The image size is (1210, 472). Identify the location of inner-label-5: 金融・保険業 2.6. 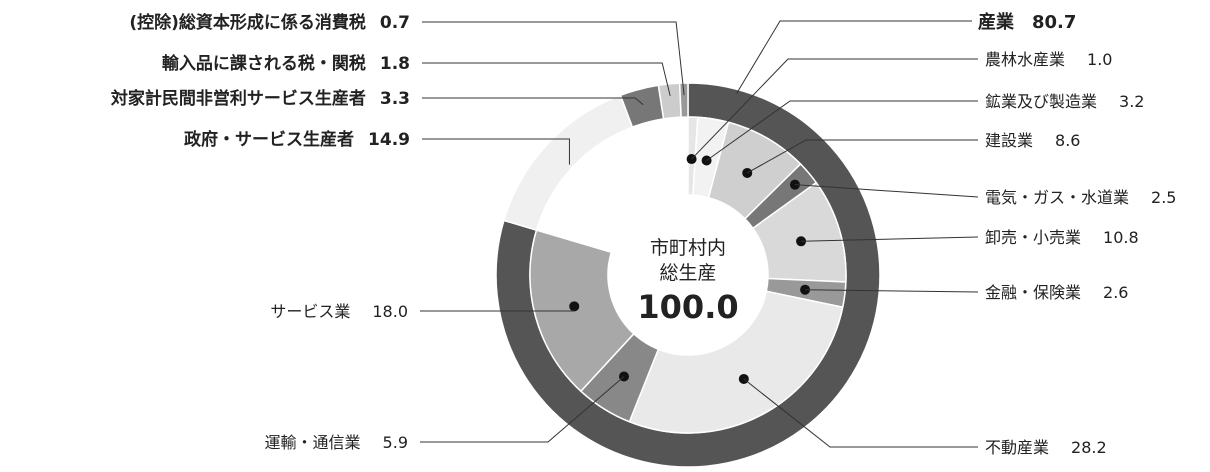
(1056, 292).